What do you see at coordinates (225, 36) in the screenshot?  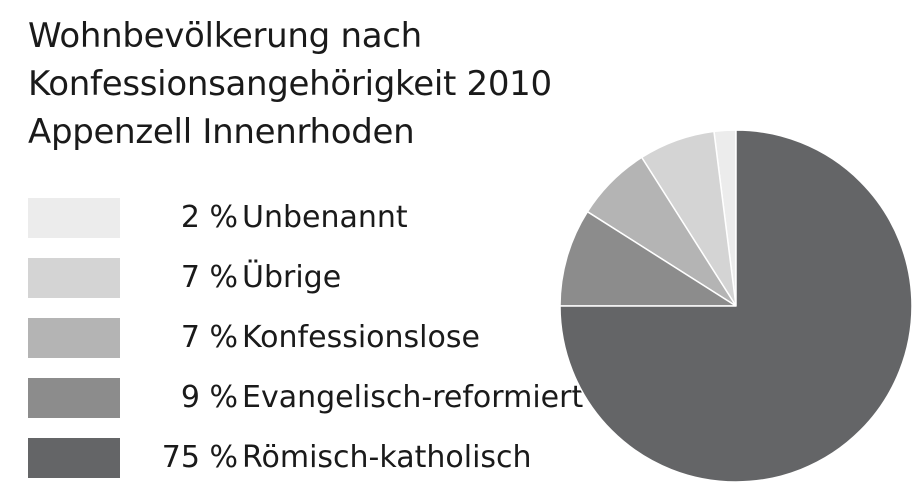 I see `chart-title-line-1: Wohnbevölkerung nach` at bounding box center [225, 36].